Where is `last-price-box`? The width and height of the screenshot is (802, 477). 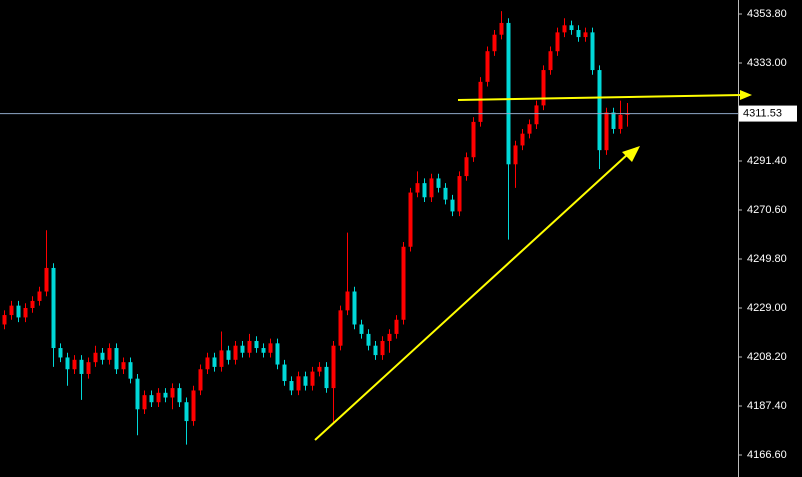 last-price-box is located at coordinates (768, 113).